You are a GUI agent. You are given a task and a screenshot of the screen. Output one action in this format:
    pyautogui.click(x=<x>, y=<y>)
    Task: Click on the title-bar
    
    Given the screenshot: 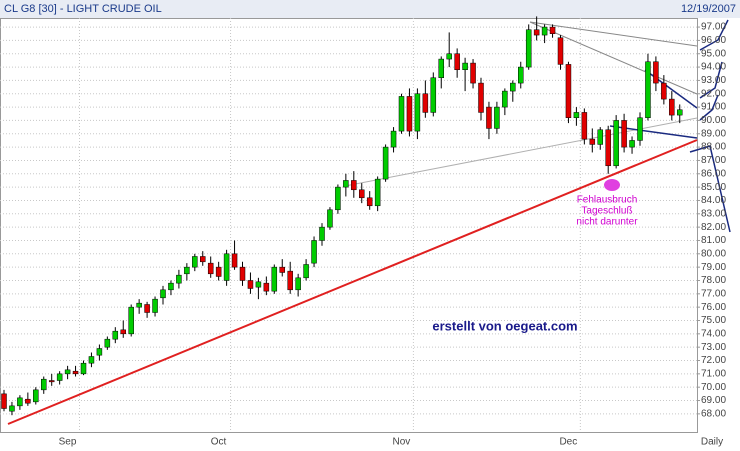 What is the action you would take?
    pyautogui.click(x=370, y=9)
    